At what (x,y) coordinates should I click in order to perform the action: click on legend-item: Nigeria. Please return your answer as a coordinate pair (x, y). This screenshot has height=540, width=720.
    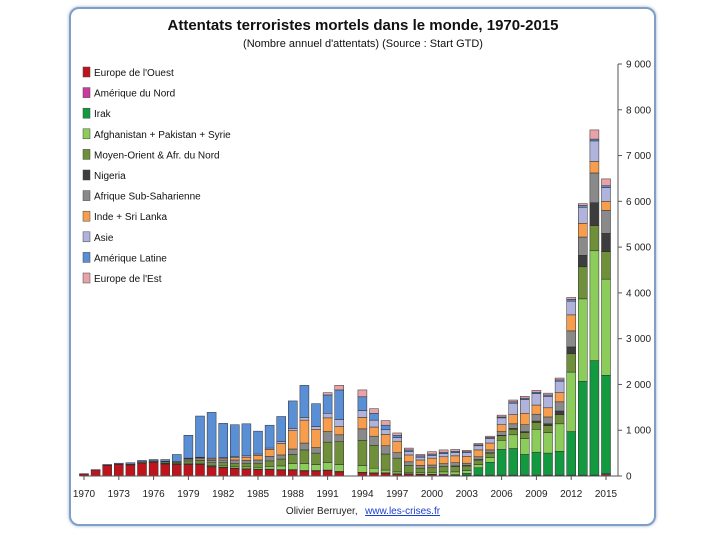
    Looking at the image, I should click on (104, 175).